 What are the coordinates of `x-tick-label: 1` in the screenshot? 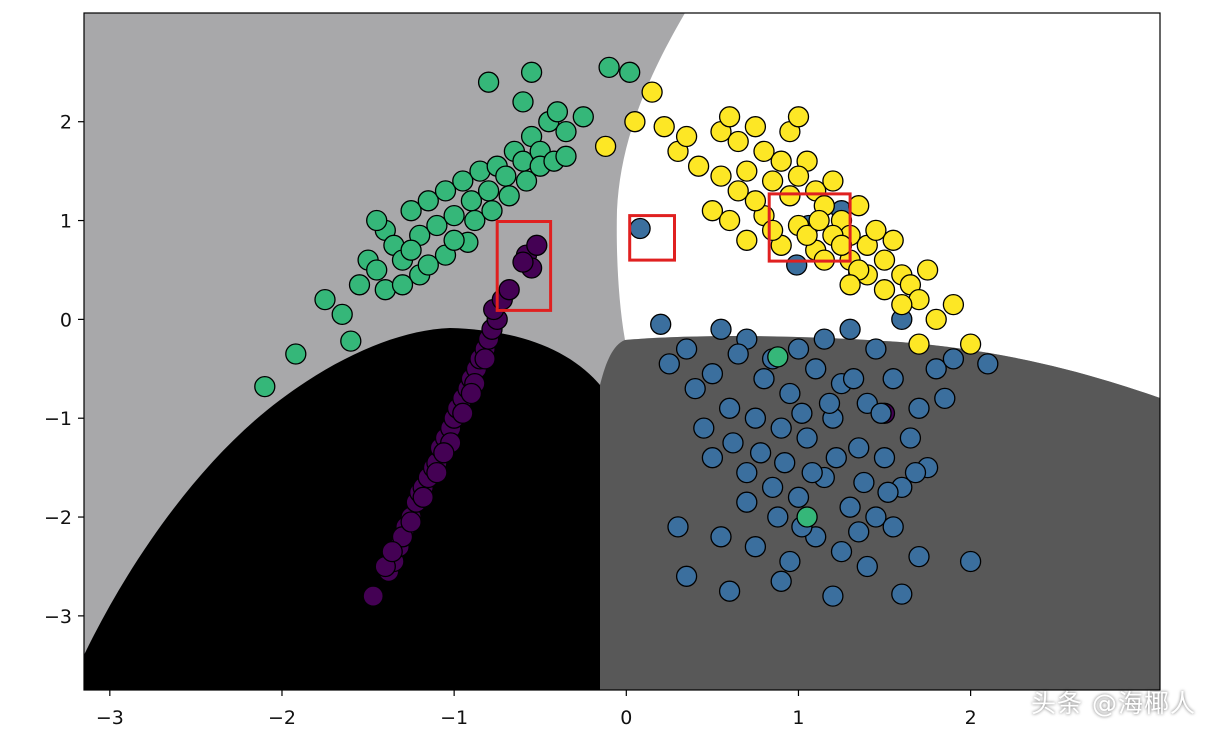 It's located at (798, 718).